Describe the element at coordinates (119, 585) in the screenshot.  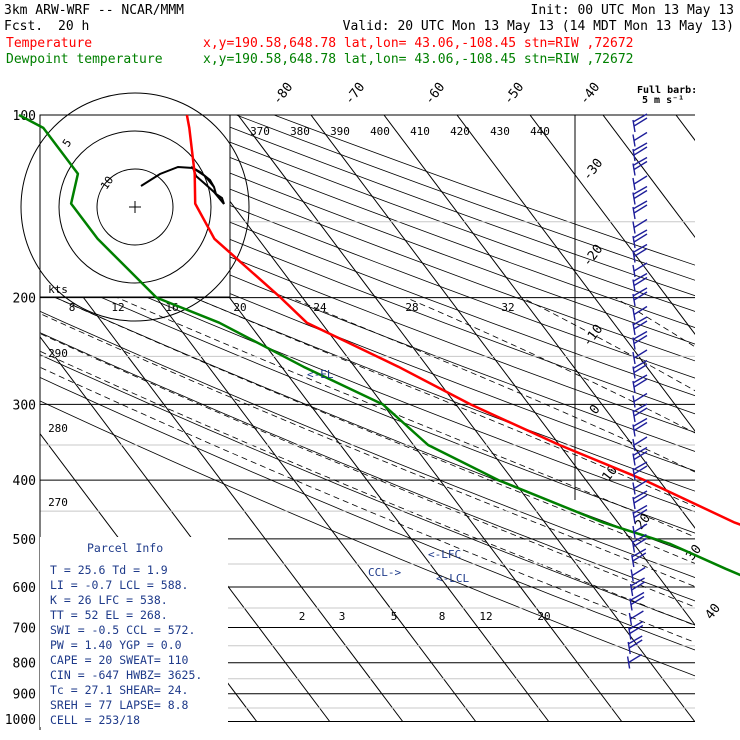
I see `parcel-row: LI = -0.7 LCL = 588.` at that location.